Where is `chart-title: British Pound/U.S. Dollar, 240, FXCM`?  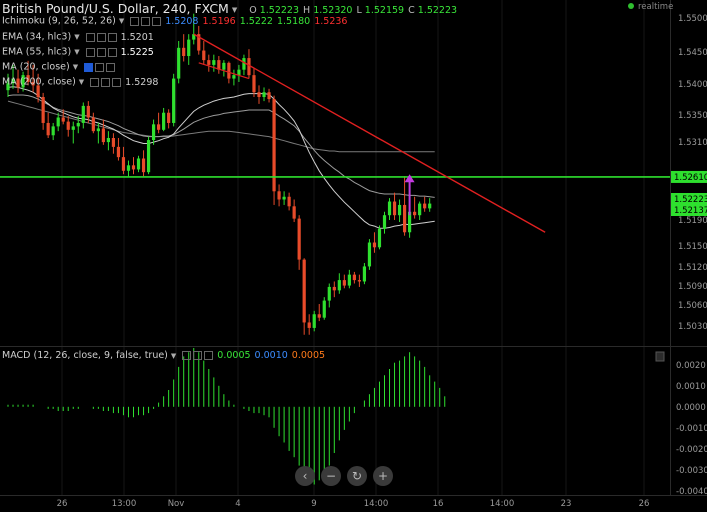 chart-title: British Pound/U.S. Dollar, 240, FXCM is located at coordinates (115, 8).